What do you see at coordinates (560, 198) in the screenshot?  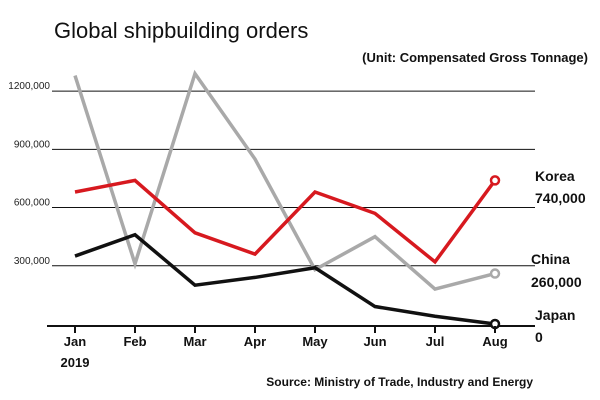 I see `series-value-label: 740,000` at bounding box center [560, 198].